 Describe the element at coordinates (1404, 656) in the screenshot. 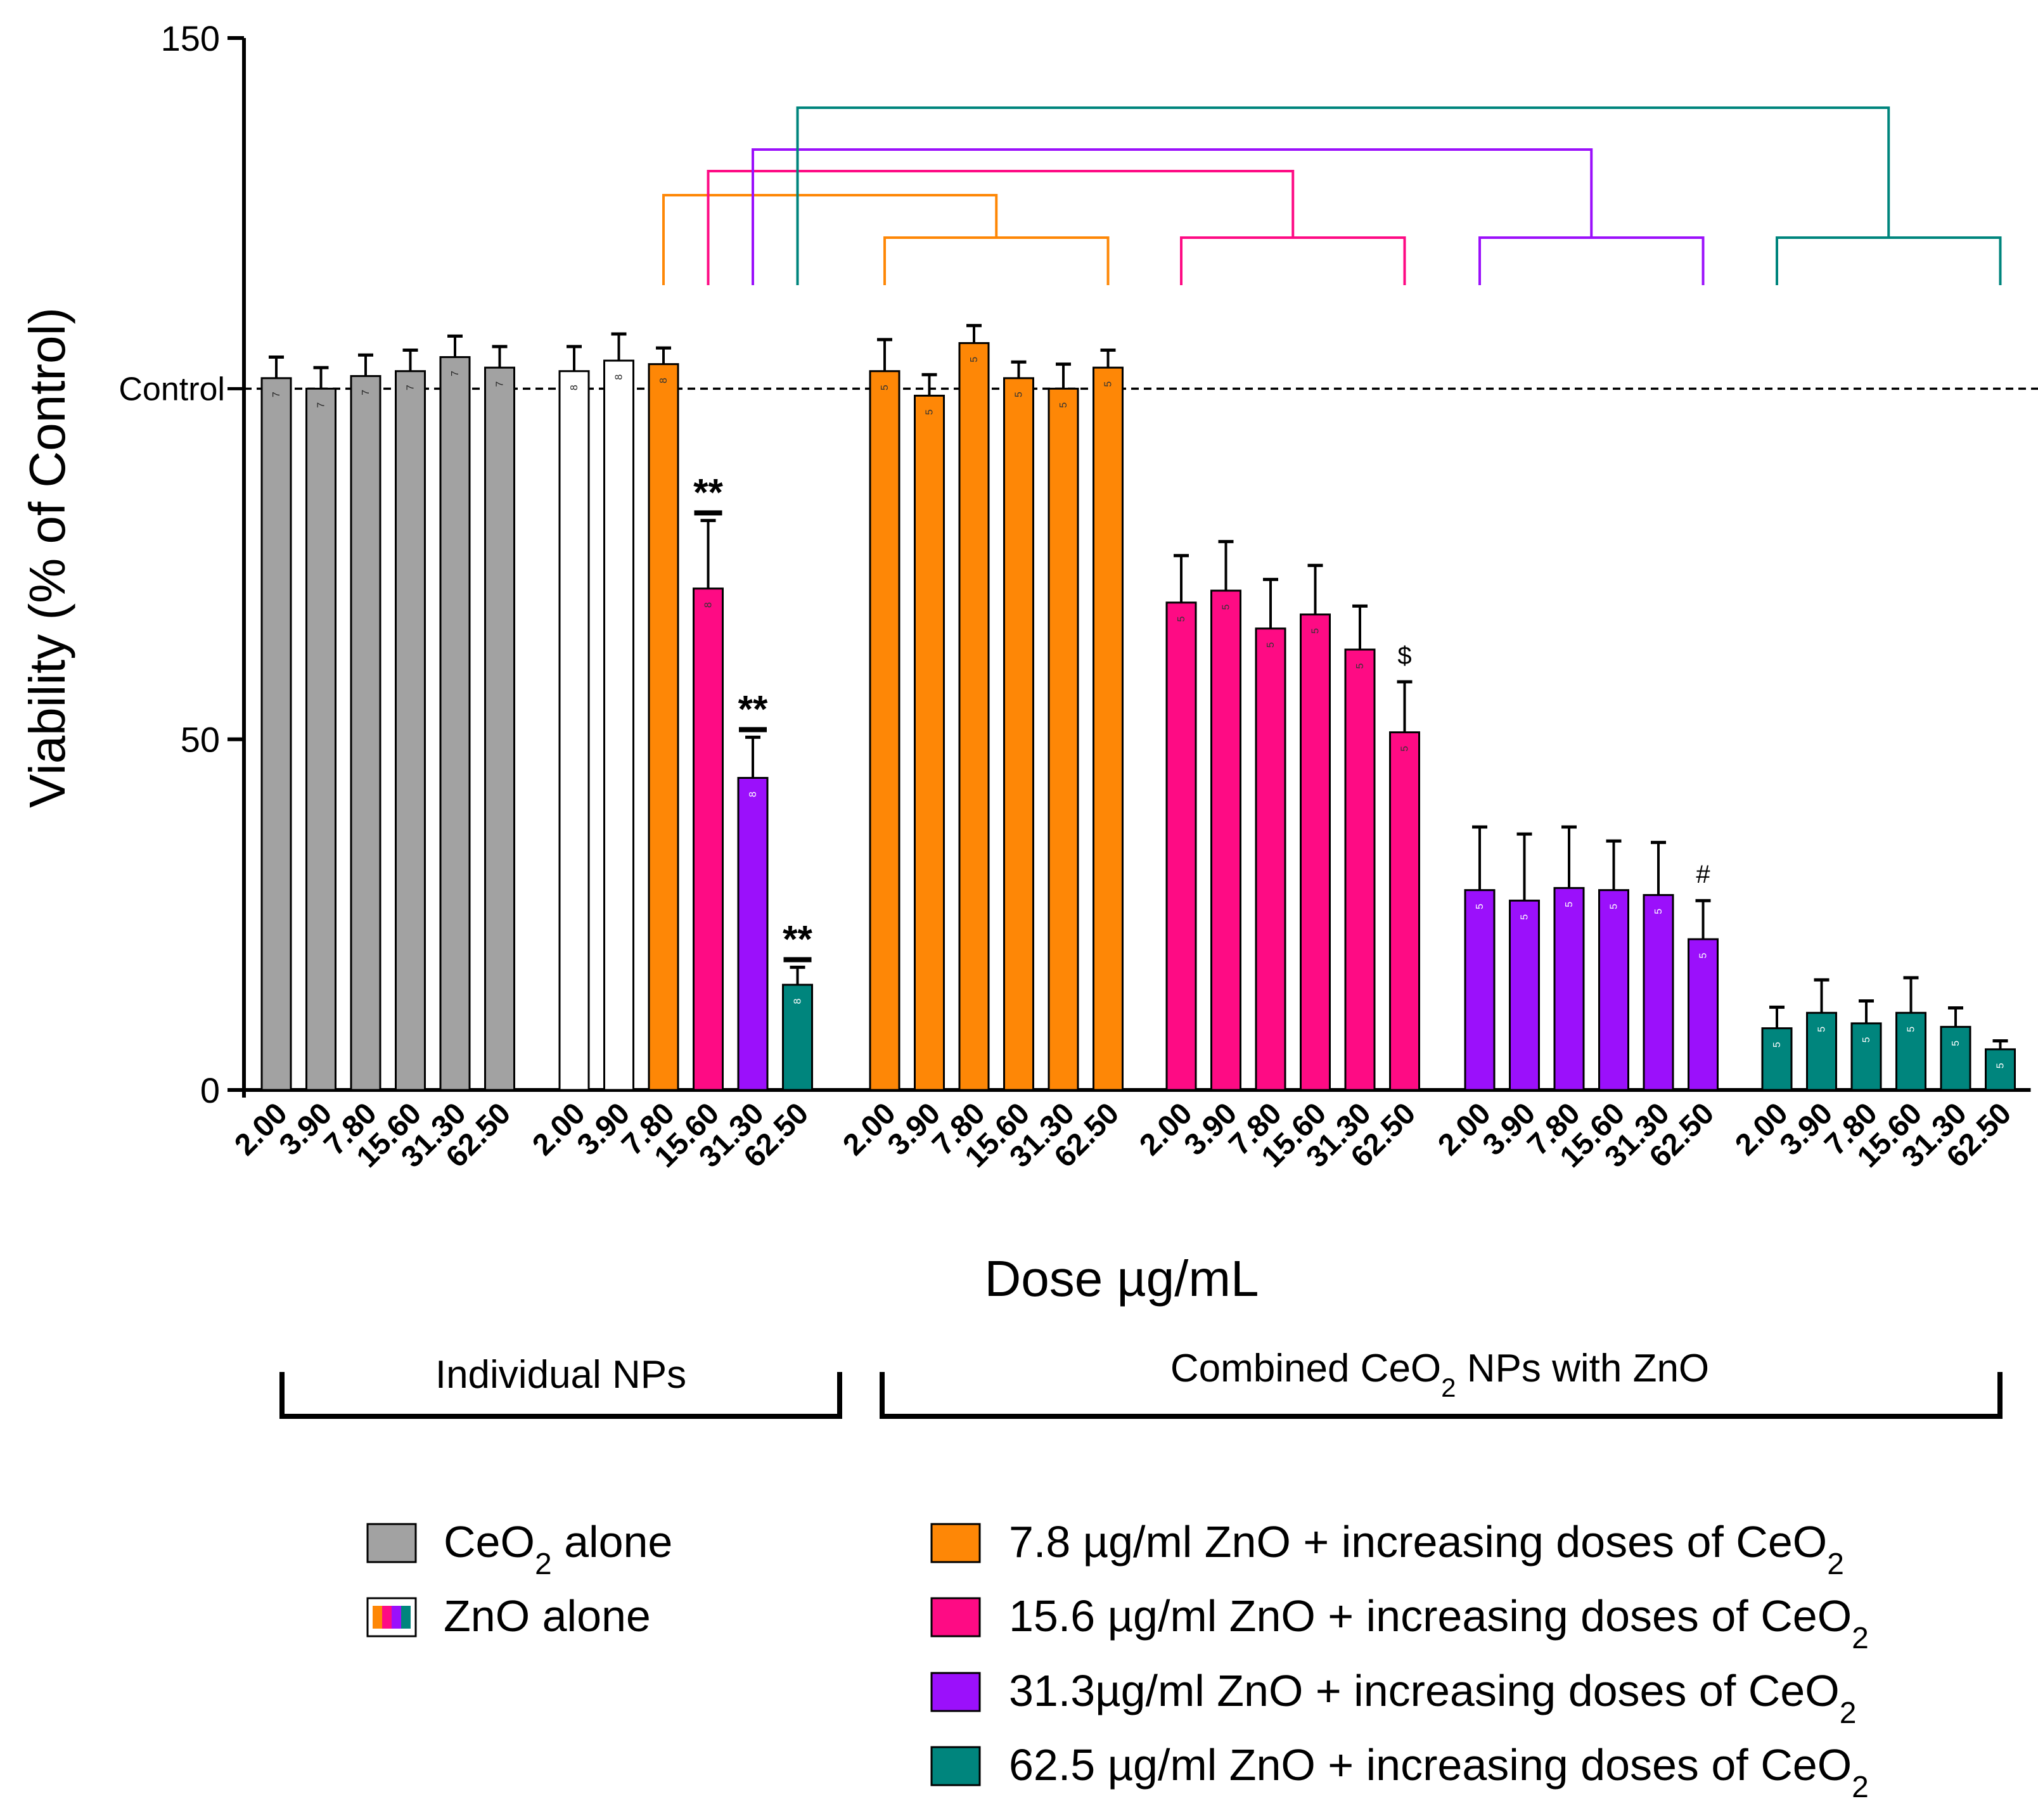

I see `significance-marker: $` at that location.